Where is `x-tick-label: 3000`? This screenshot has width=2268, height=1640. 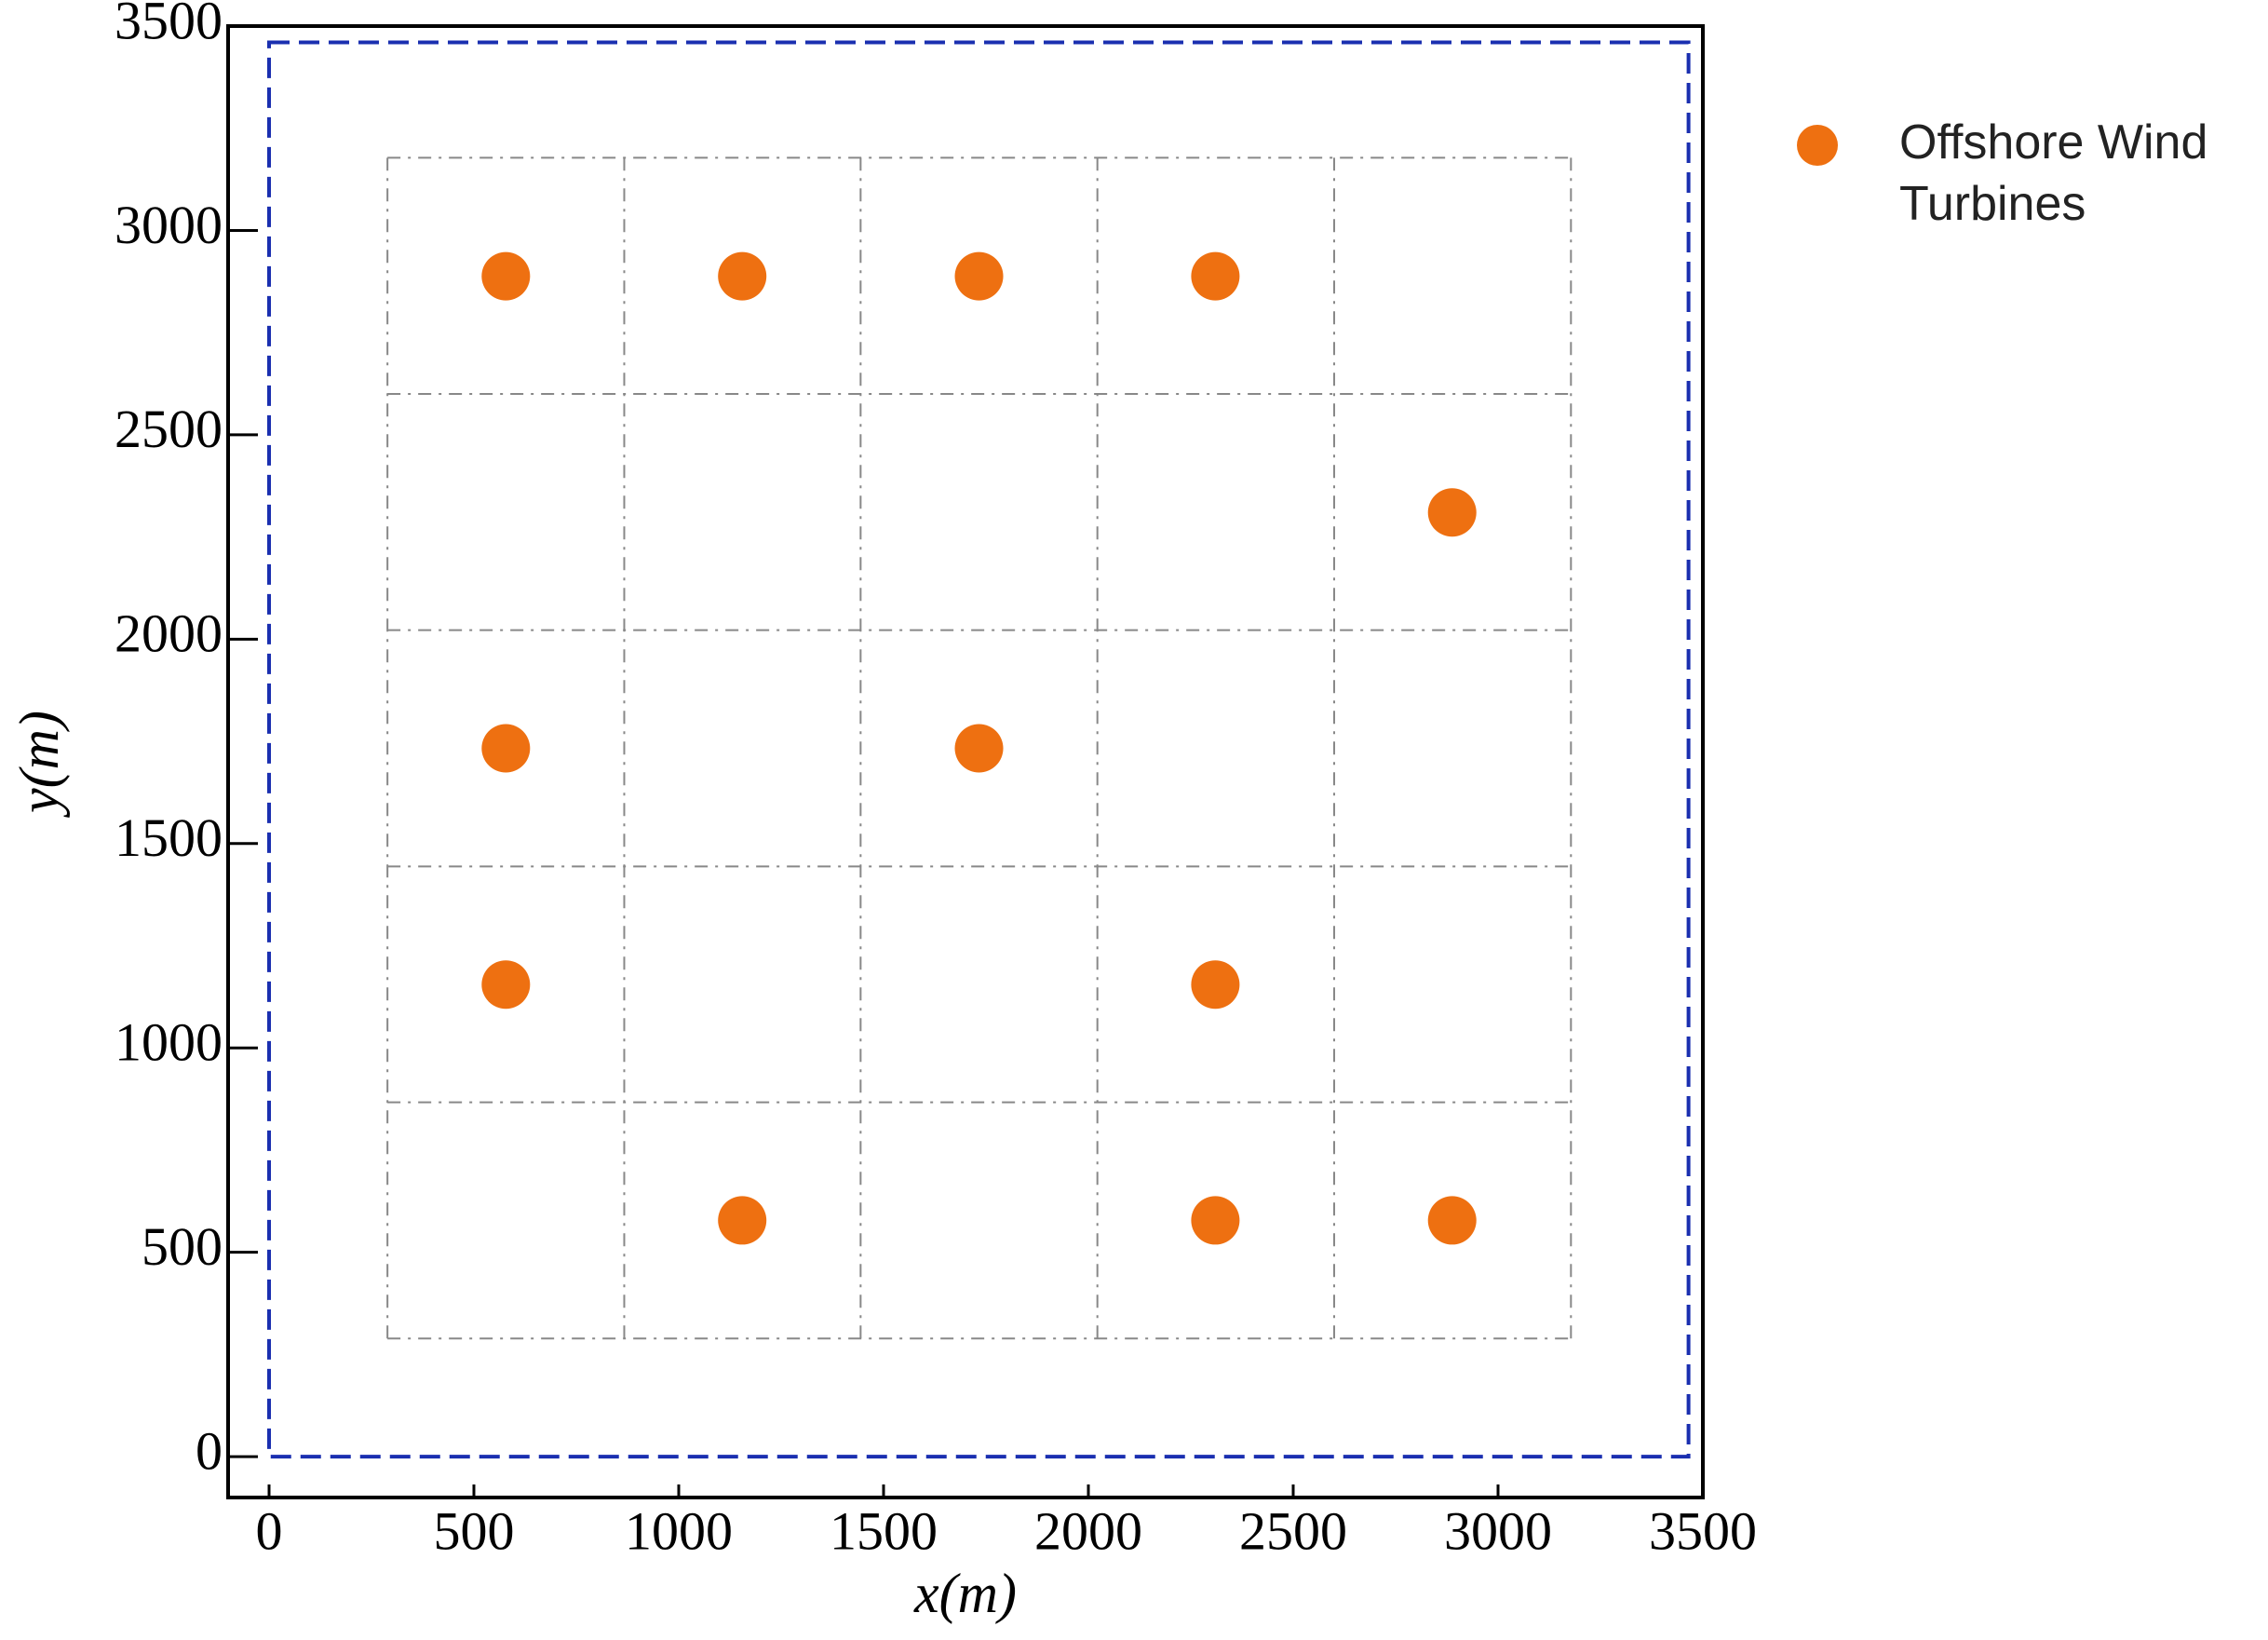
x-tick-label: 3000 is located at coordinates (1498, 1530).